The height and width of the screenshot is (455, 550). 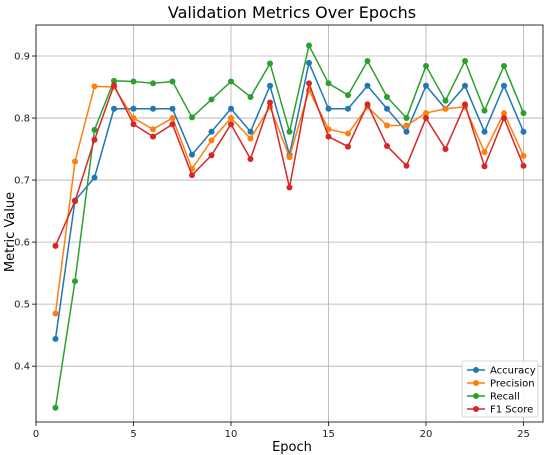 I want to click on legend-marker-accuracy, so click(x=476, y=370).